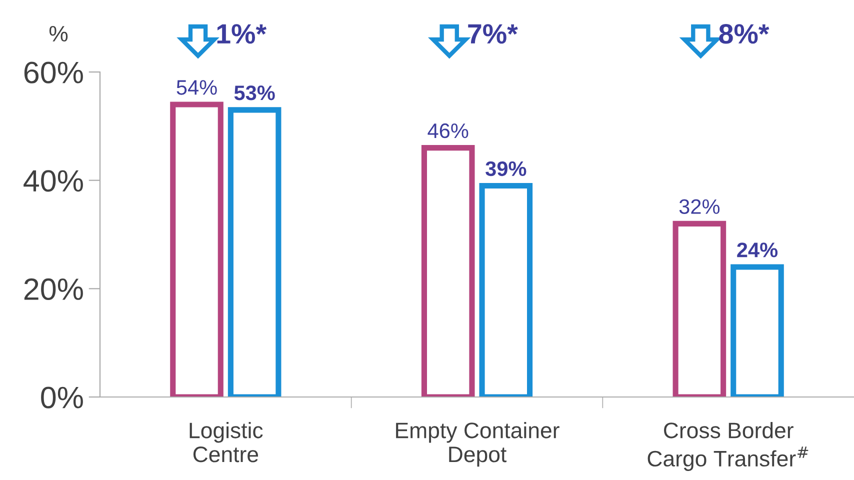 Image resolution: width=854 pixels, height=480 pixels. I want to click on data-label: 39%, so click(506, 168).